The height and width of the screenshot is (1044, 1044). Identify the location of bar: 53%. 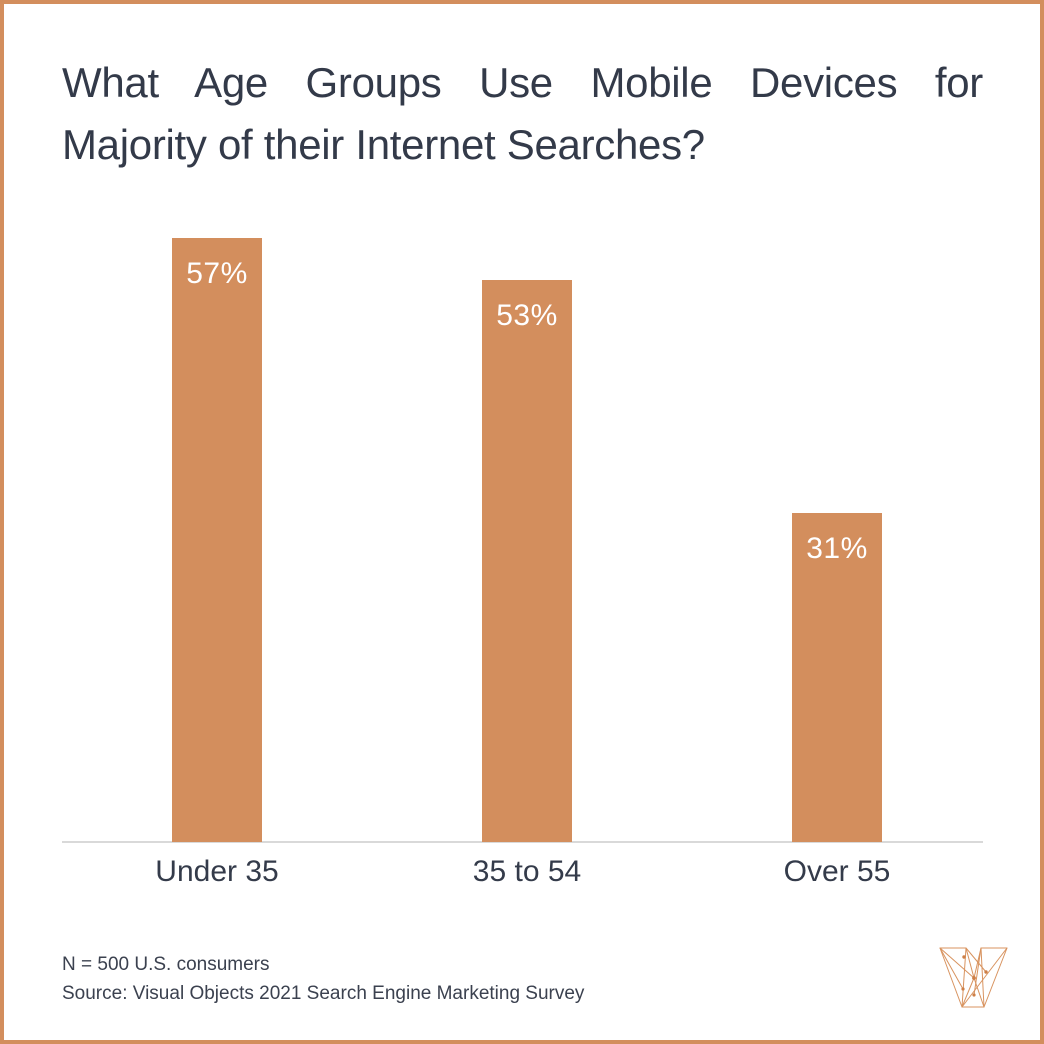
(527, 561).